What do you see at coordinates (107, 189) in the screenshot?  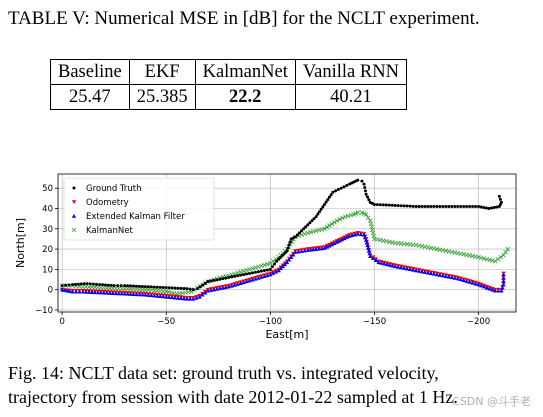 I see `legend-entry: Ground Truth` at bounding box center [107, 189].